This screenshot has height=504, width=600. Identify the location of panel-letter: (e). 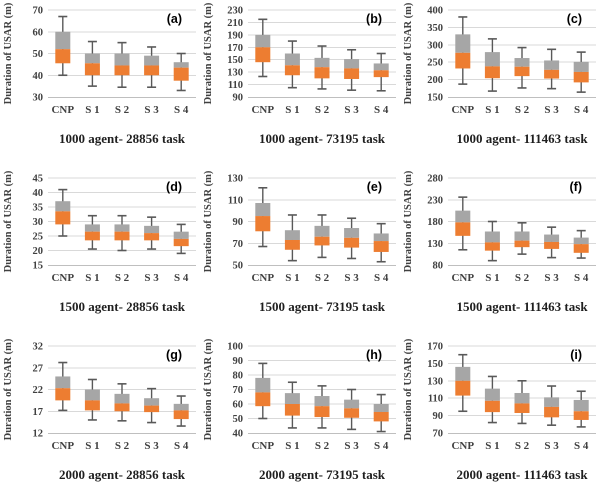
(374, 187).